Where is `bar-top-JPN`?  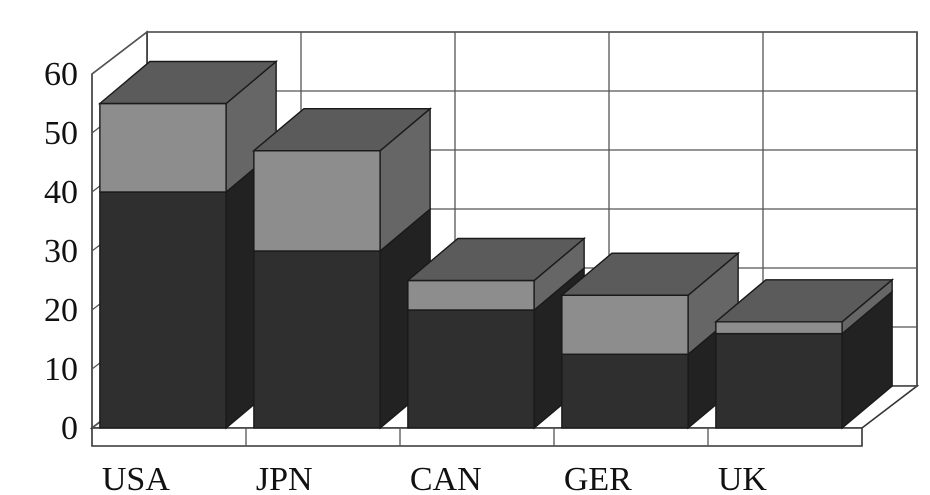
bar-top-JPN is located at coordinates (342, 129).